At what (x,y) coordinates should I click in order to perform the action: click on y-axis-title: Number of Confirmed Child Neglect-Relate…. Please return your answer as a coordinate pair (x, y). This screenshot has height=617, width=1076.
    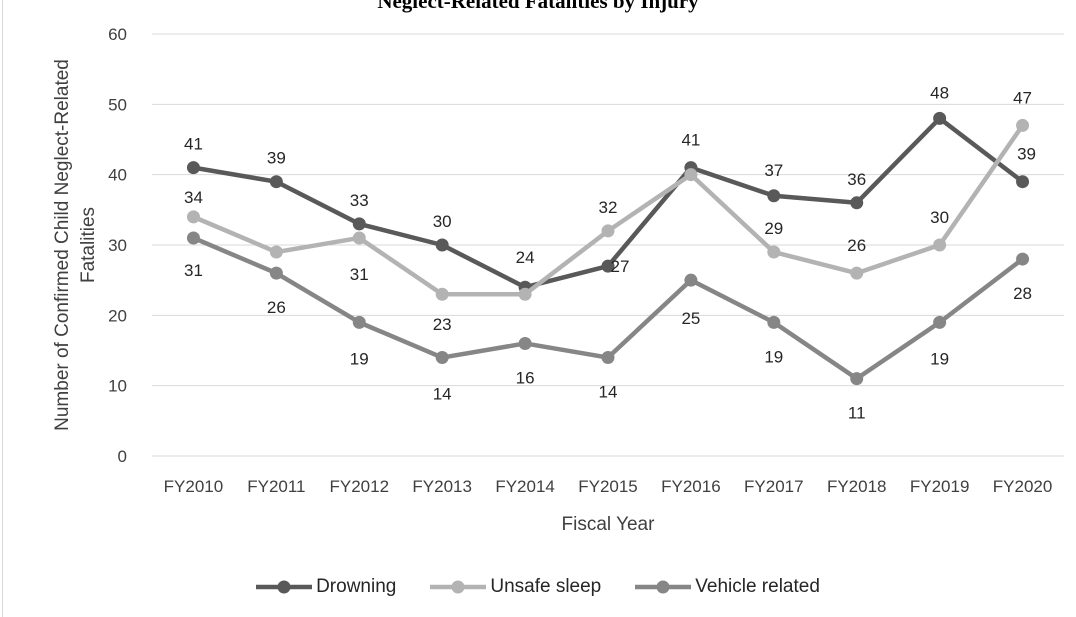
    Looking at the image, I should click on (75, 245).